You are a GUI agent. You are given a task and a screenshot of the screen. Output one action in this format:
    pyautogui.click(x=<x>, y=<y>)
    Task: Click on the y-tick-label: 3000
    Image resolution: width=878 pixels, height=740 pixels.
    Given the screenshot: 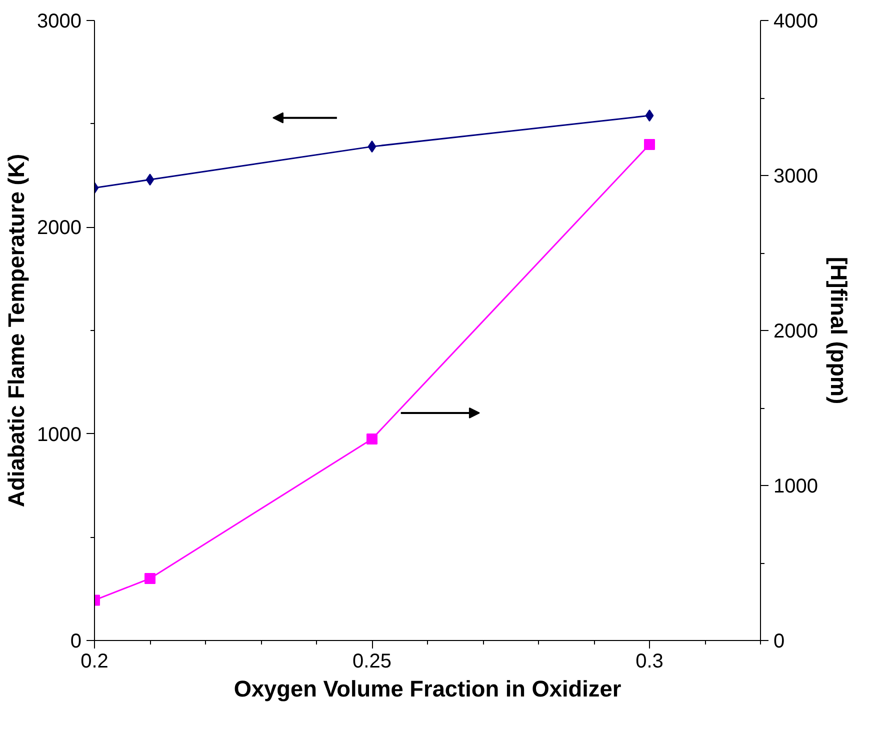 What is the action you would take?
    pyautogui.click(x=59, y=21)
    